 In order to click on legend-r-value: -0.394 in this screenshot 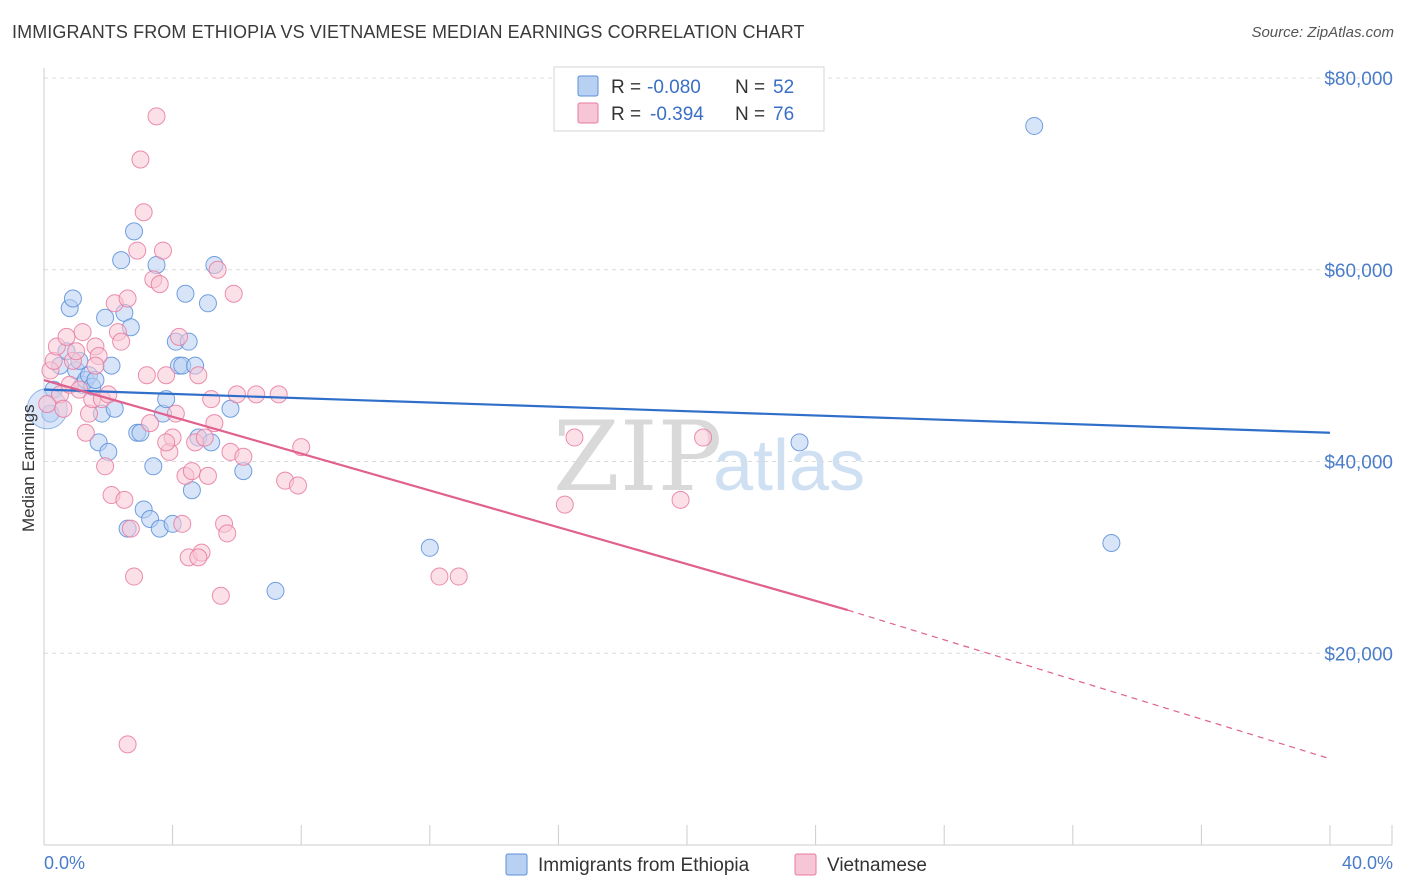, I will do `click(677, 114)`.